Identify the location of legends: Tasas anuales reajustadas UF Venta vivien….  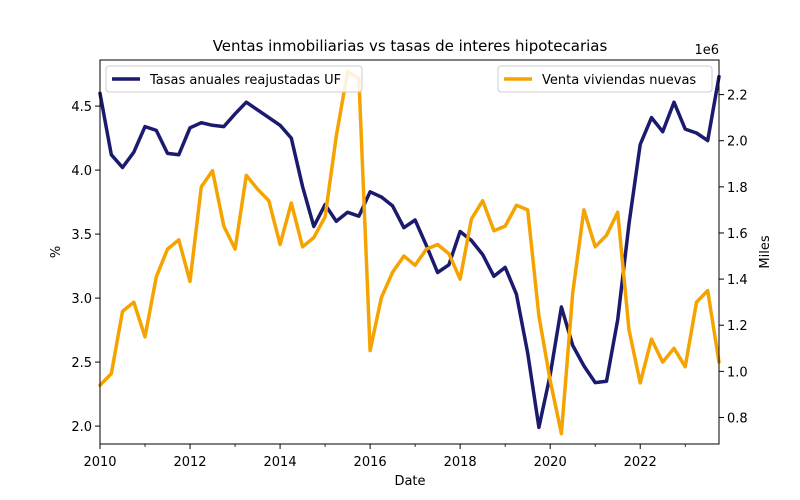
(409, 79).